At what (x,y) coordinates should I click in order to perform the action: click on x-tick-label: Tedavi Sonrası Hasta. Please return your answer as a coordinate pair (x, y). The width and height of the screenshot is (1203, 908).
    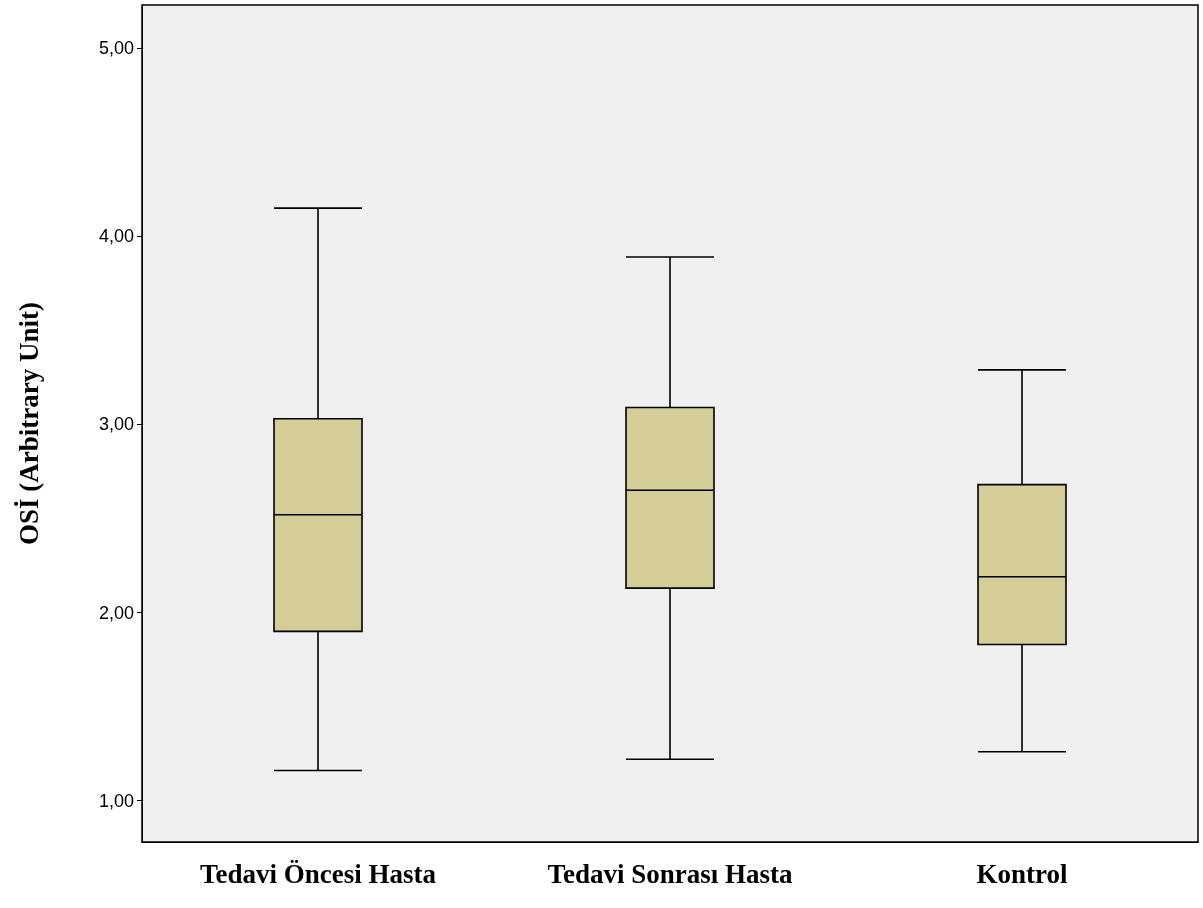
    Looking at the image, I should click on (670, 873).